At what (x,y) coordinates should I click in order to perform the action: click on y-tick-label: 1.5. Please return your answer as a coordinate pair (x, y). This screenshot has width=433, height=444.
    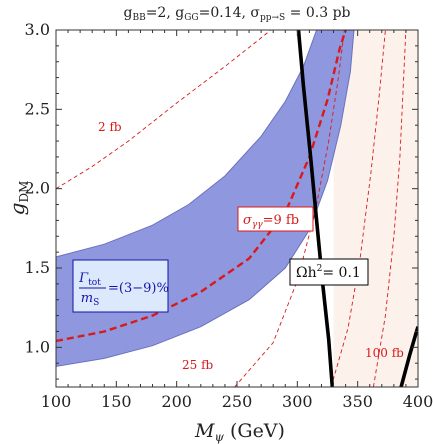
    Looking at the image, I should click on (37, 267).